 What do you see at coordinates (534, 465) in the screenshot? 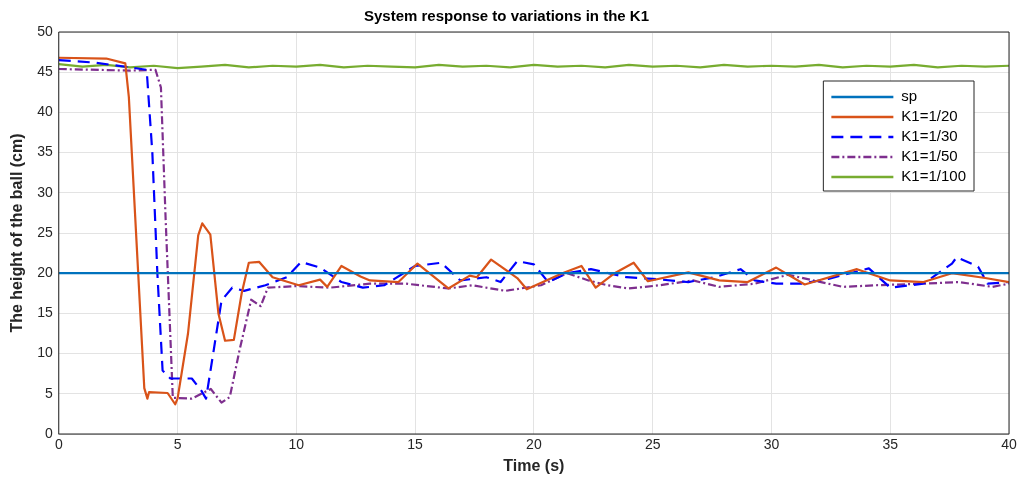
I see `x-axis-title: Time (s)` at bounding box center [534, 465].